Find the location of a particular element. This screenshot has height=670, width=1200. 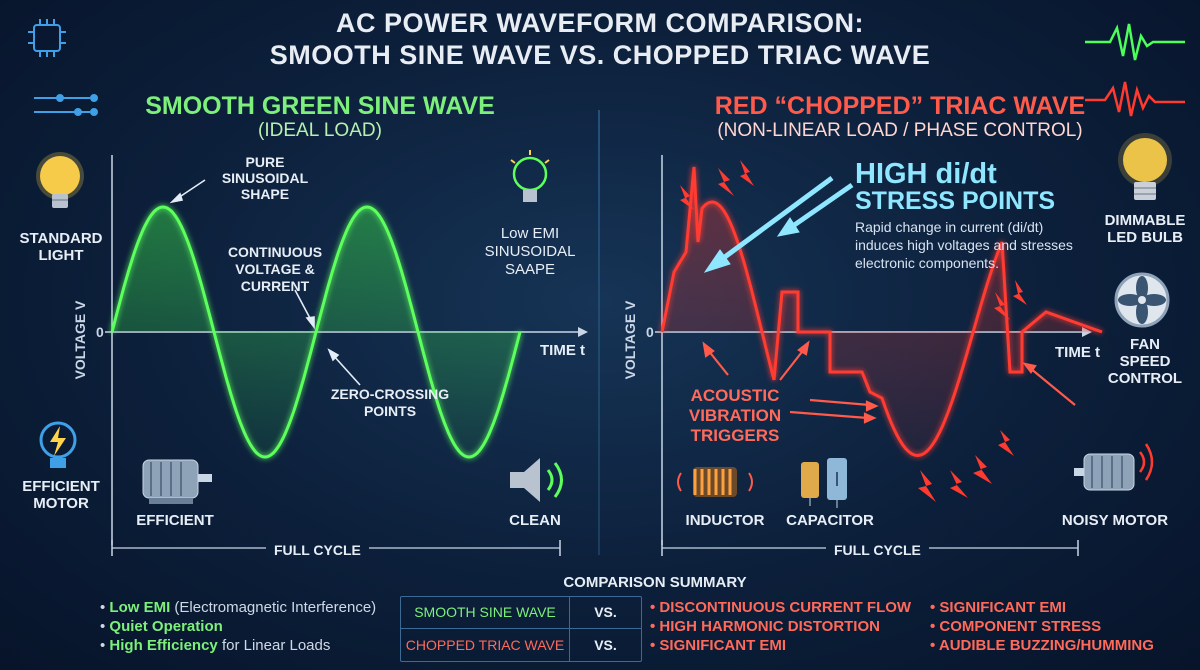

page-title-line1: AC POWER WAVEFORM COMPARISON: is located at coordinates (600, 23).